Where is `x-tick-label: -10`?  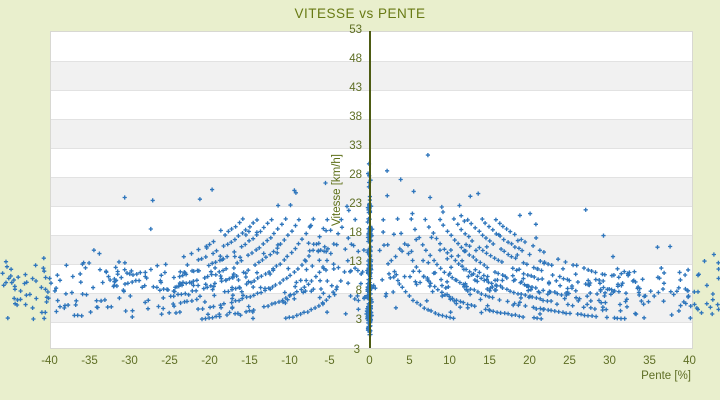
x-tick-label: -10 is located at coordinates (289, 361).